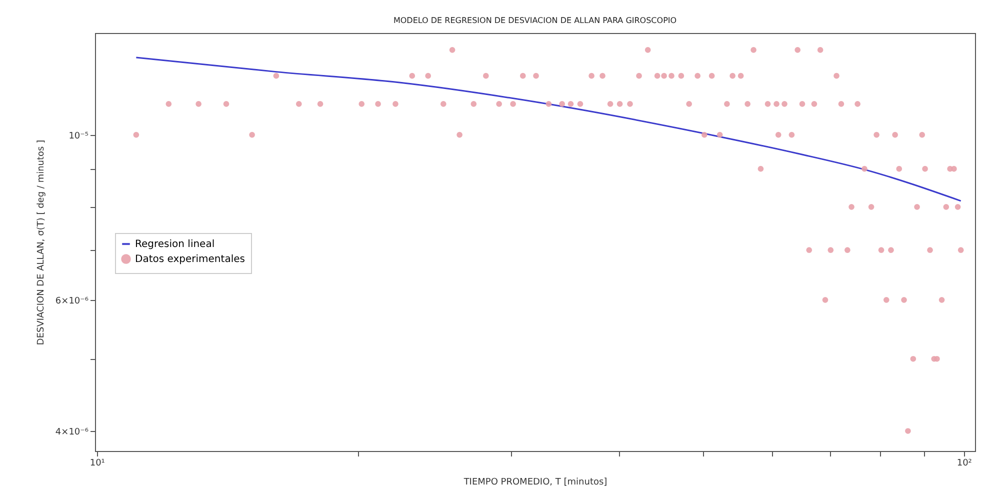  Describe the element at coordinates (78, 136) in the screenshot. I see `y-tick-label: 10⁻⁵` at that location.